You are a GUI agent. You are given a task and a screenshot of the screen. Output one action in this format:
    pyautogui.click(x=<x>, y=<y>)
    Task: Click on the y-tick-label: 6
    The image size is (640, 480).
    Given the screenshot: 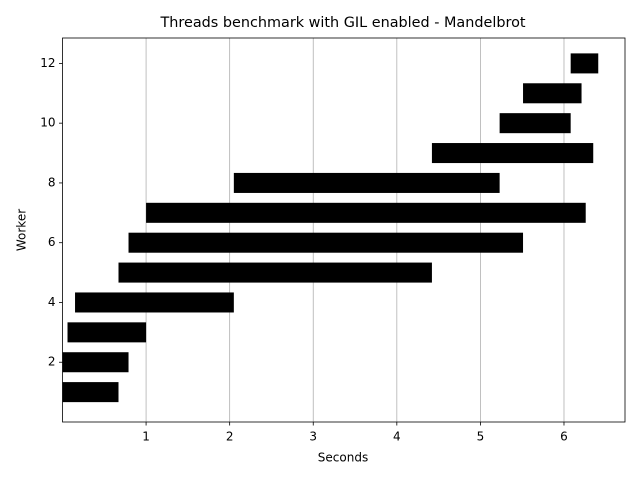 What is the action you would take?
    pyautogui.click(x=52, y=242)
    